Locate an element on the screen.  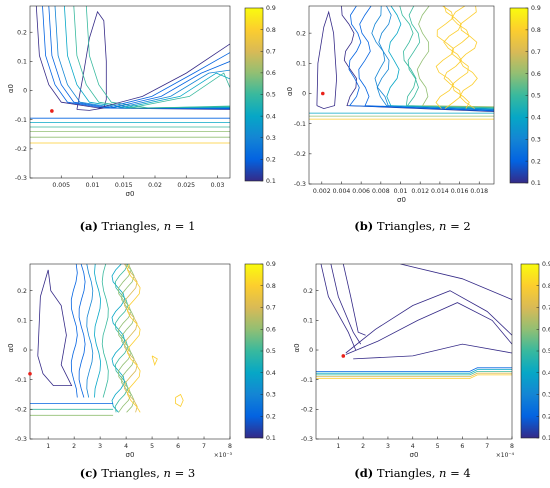
x-tick-label: 0.004 is located at coordinates (342, 191).